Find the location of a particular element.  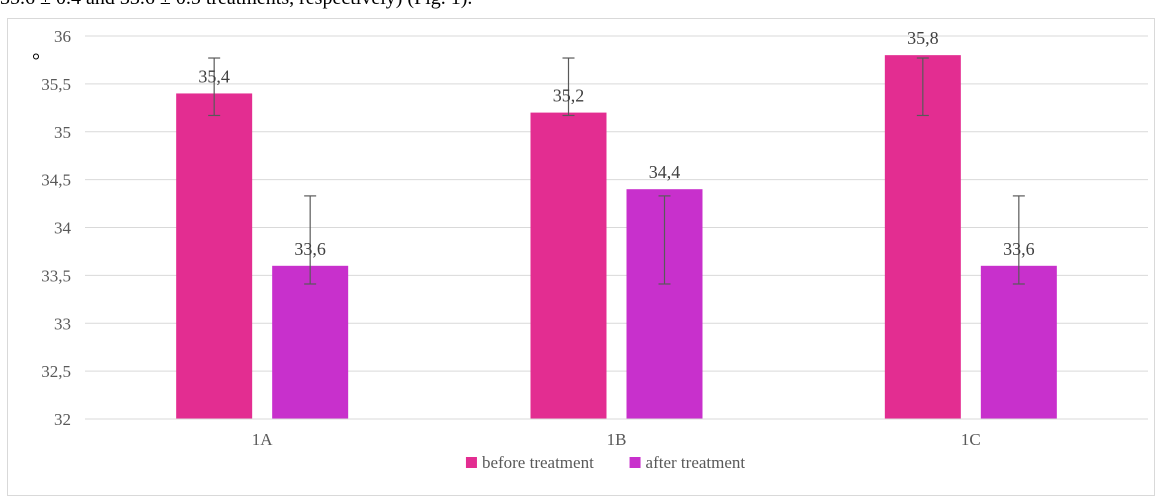

y-tick-label: 33,5 is located at coordinates (56, 275).